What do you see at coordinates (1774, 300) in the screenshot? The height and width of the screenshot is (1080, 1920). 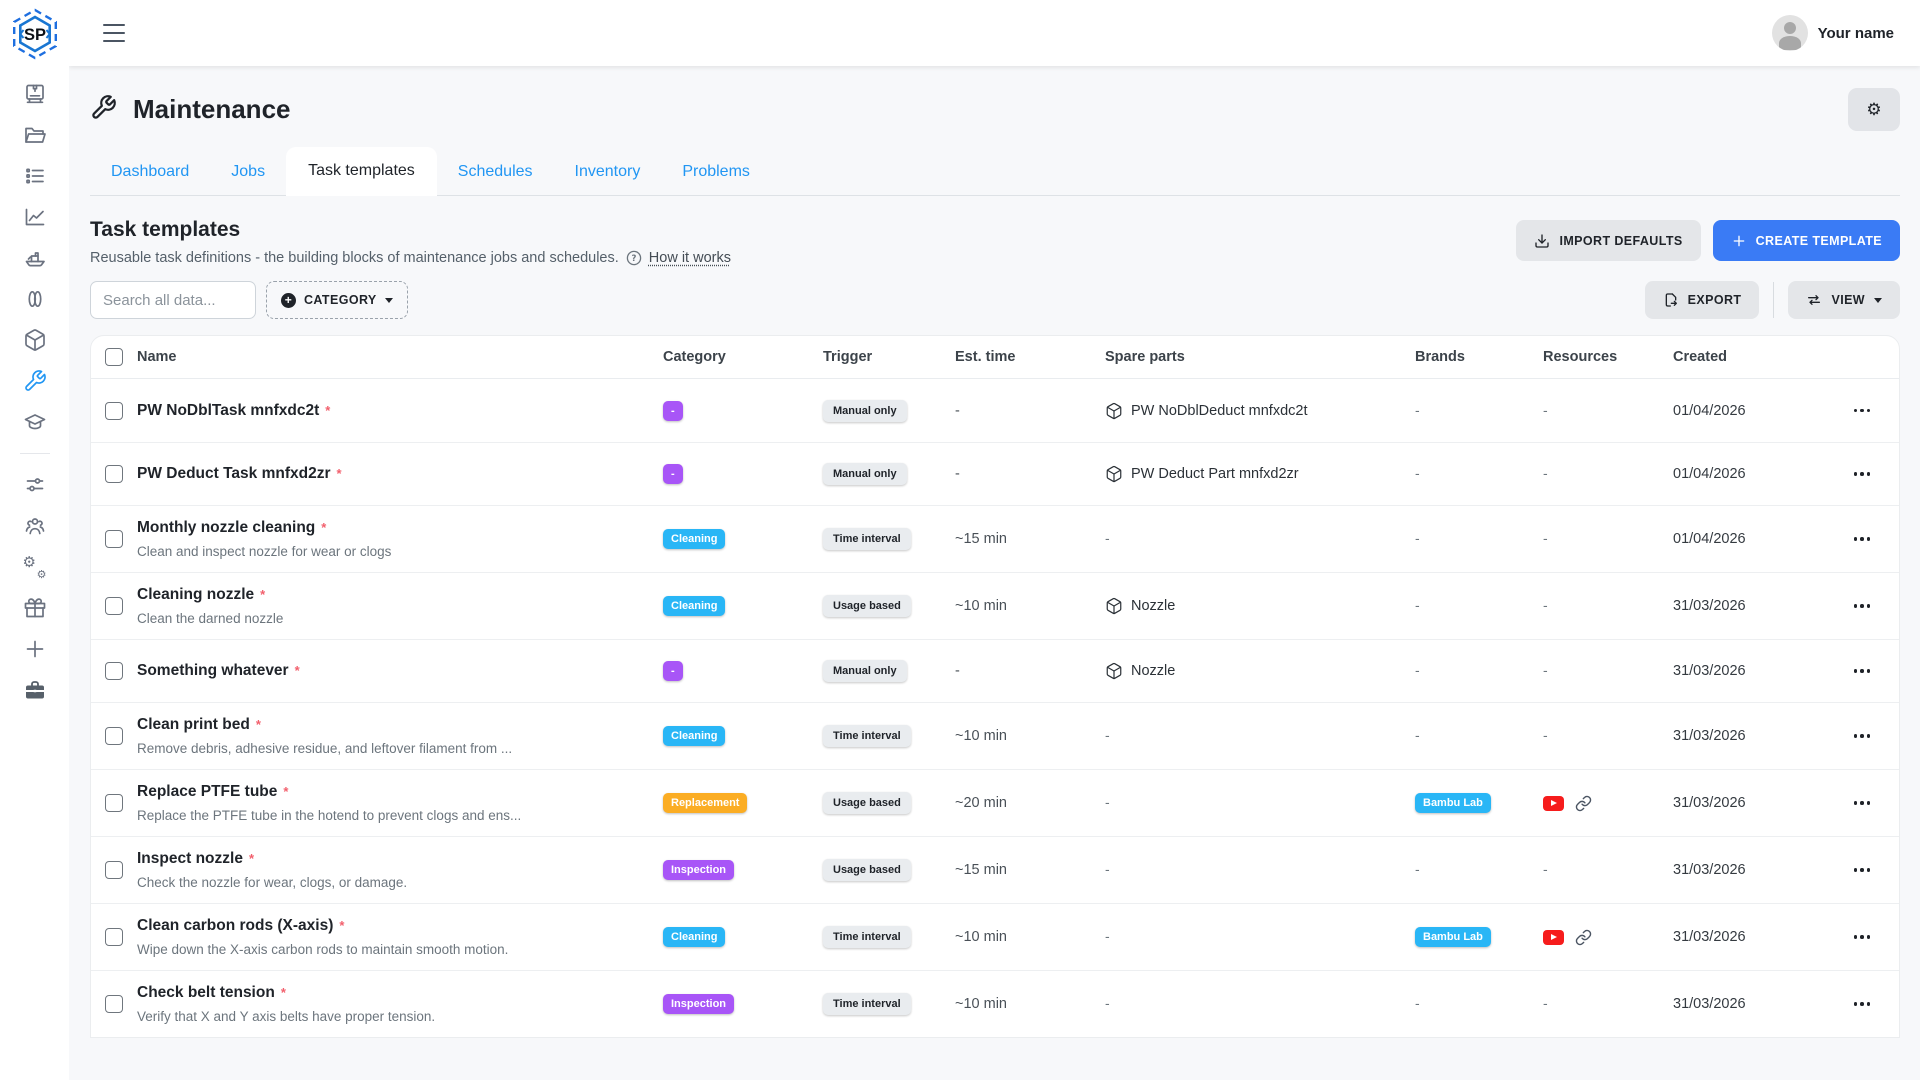 I see `divider` at bounding box center [1774, 300].